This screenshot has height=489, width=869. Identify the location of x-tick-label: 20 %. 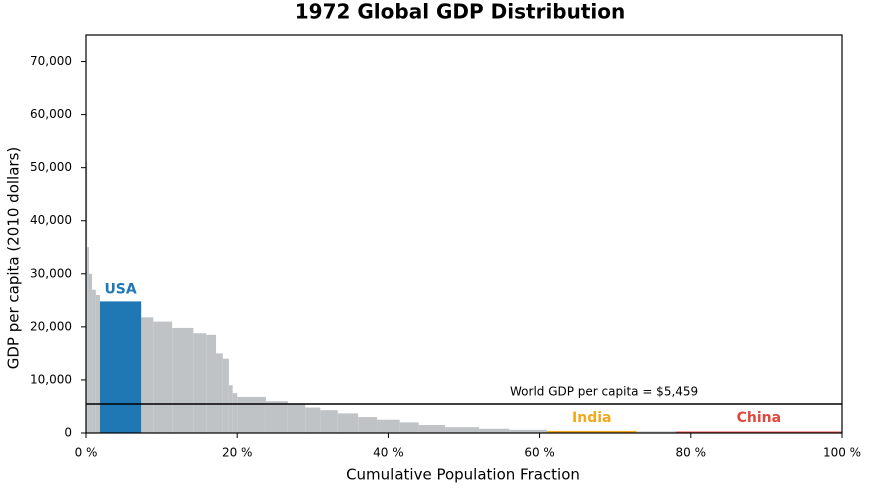
(237, 453).